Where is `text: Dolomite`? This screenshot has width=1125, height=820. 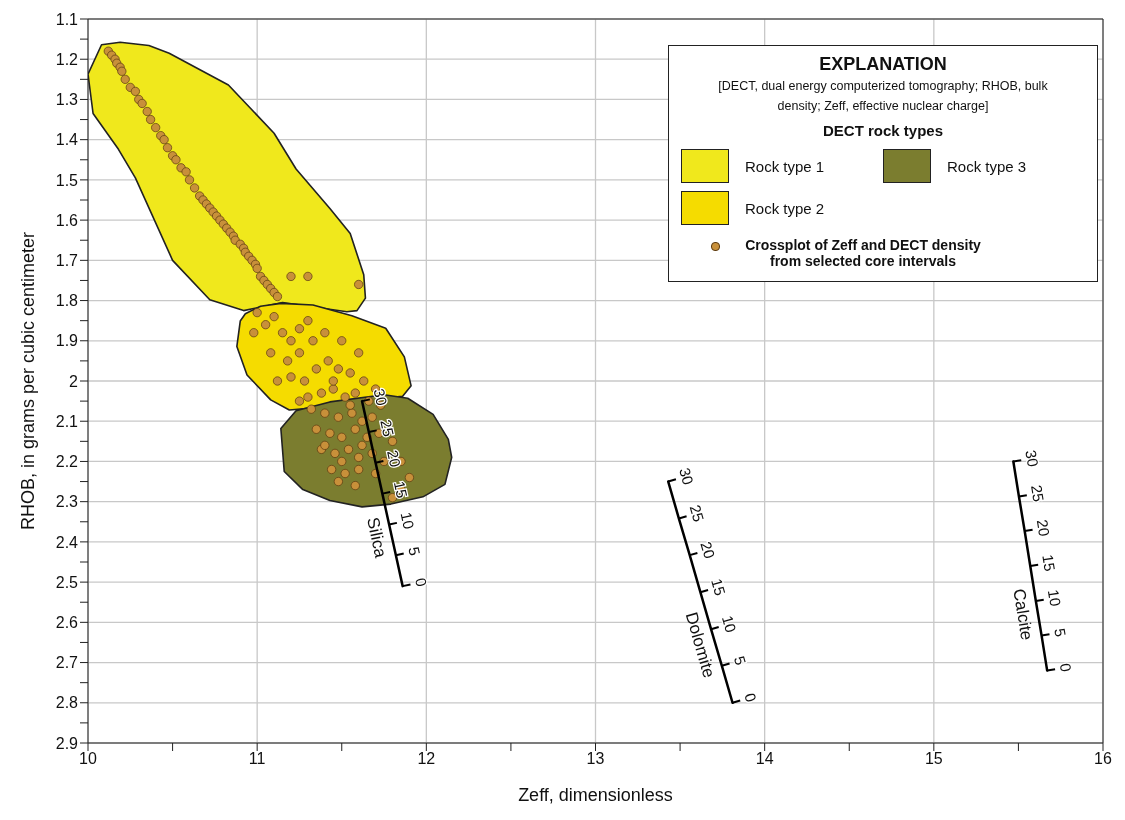
text: Dolomite is located at coordinates (700, 645).